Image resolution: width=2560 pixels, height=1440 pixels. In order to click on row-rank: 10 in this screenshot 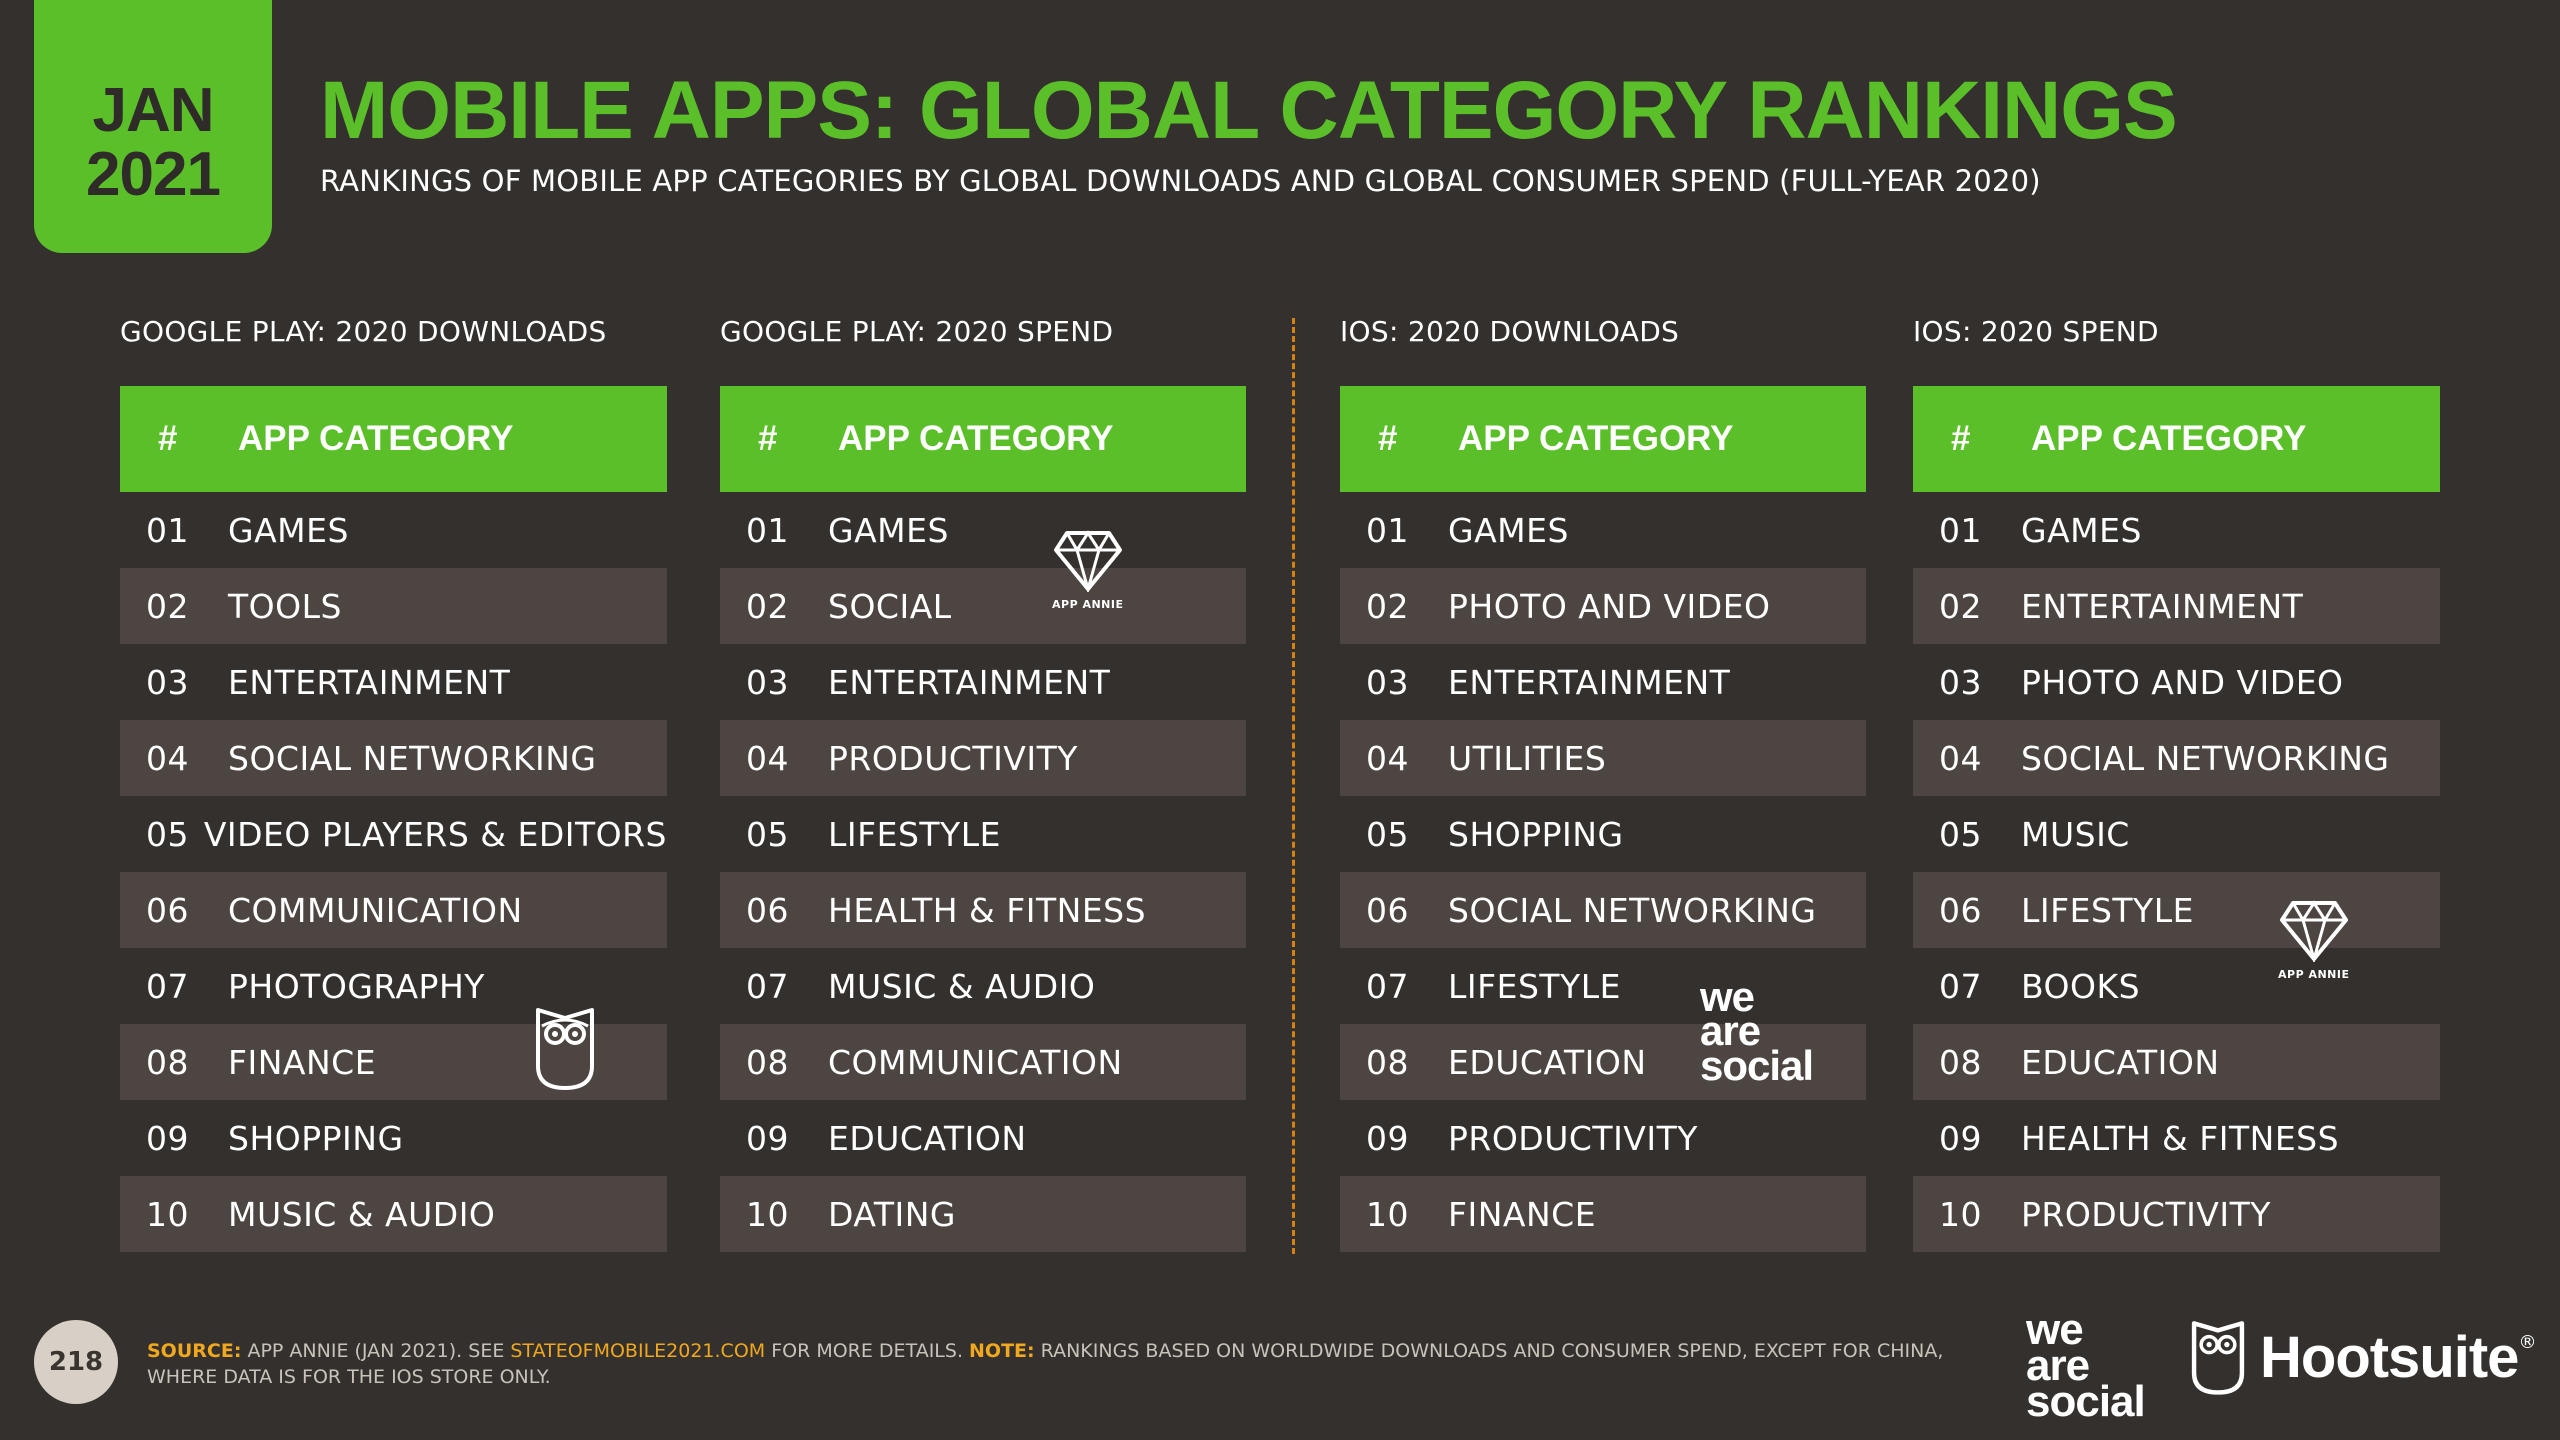, I will do `click(1960, 1214)`.